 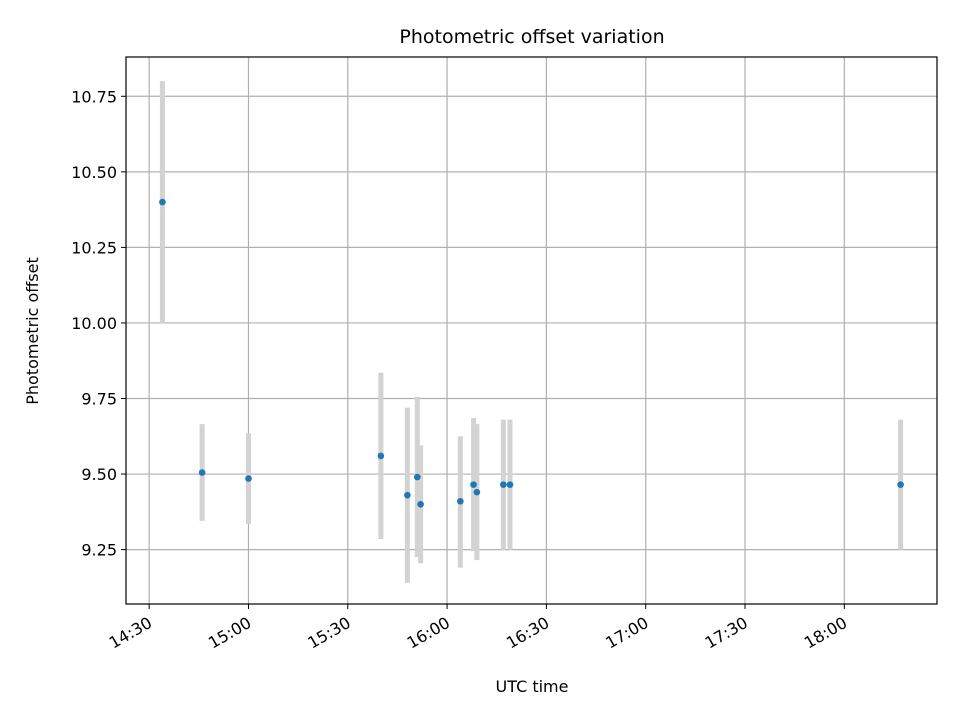 I want to click on y-axis-label: Photometric offset, so click(x=32, y=331).